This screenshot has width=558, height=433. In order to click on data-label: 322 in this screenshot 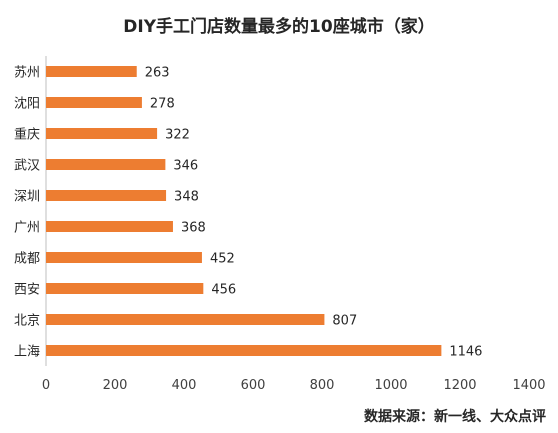, I will do `click(177, 135)`.